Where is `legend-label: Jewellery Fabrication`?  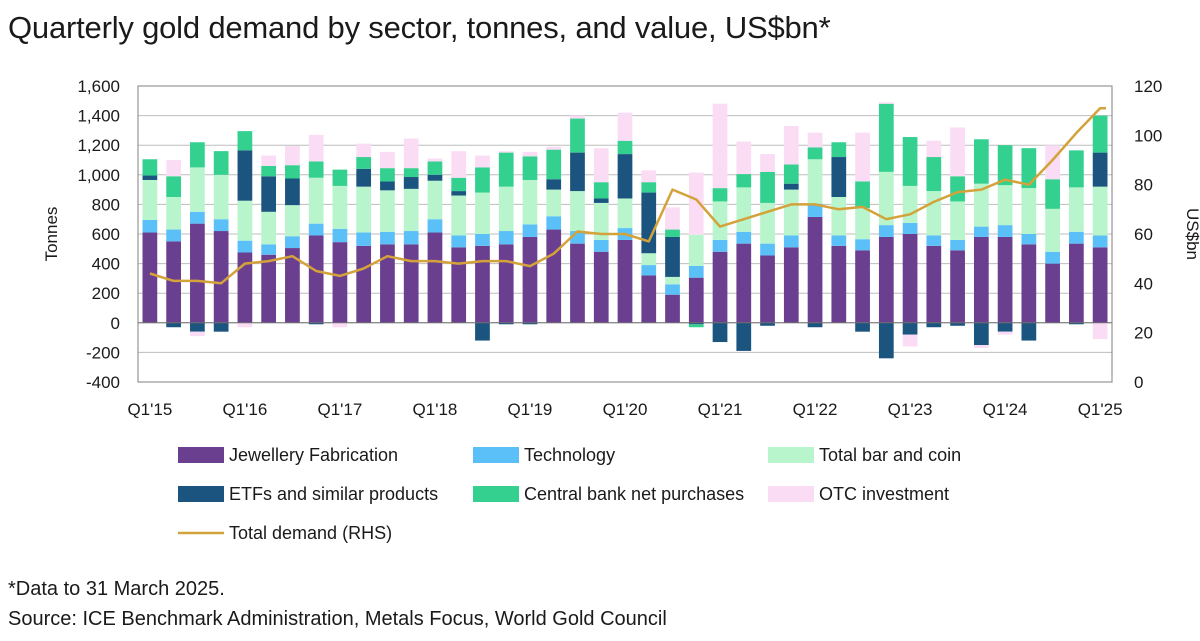
legend-label: Jewellery Fabrication is located at coordinates (313, 455).